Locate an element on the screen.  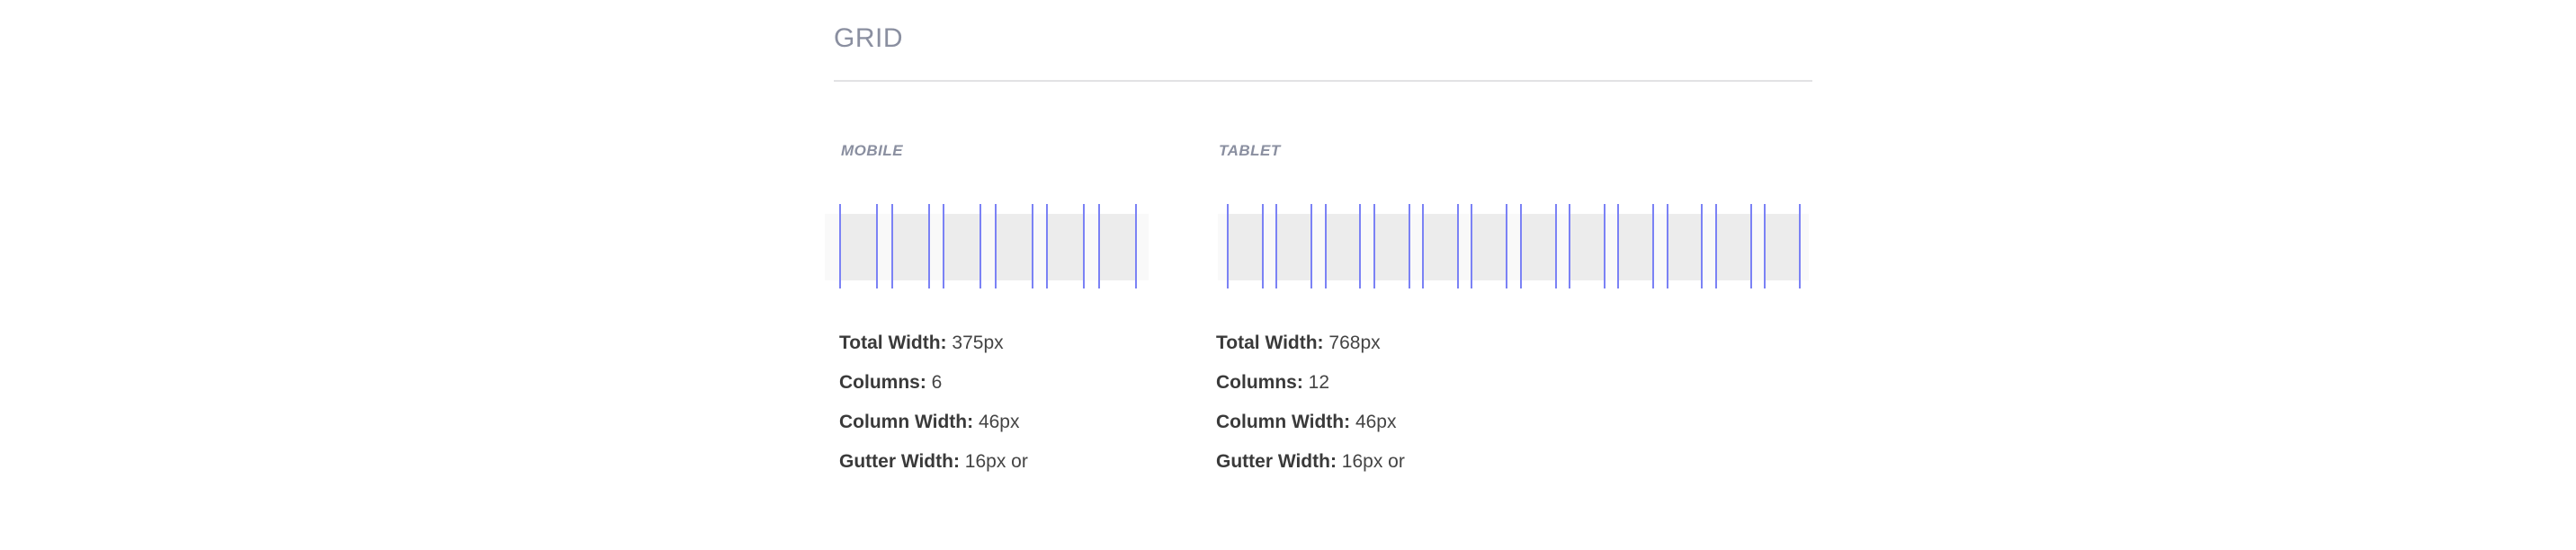
tablet-grid-preview is located at coordinates (1513, 246).